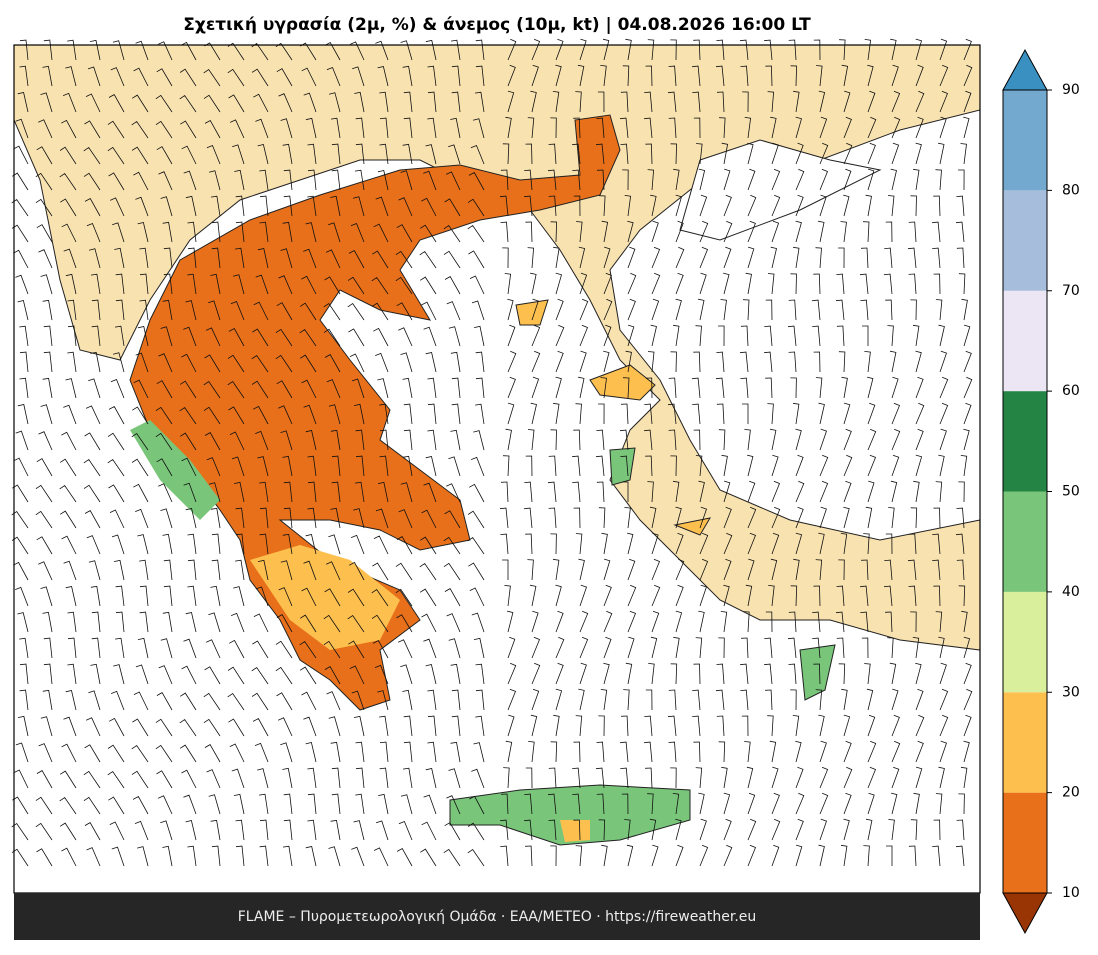  I want to click on colorbar: 10 20 30 40 50 60 70 80 90, so click(1041, 491).